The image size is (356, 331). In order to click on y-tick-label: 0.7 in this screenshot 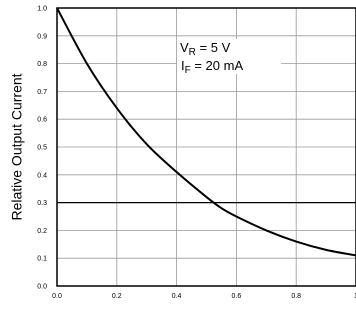, I will do `click(42, 92)`.